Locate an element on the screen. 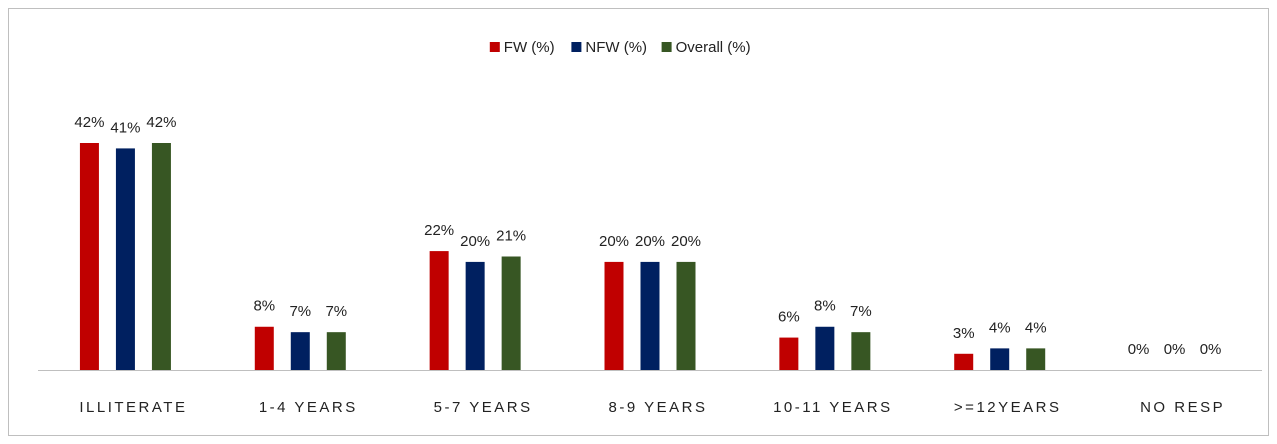 This screenshot has height=444, width=1277. legend-label: NFW (%) is located at coordinates (616, 47).